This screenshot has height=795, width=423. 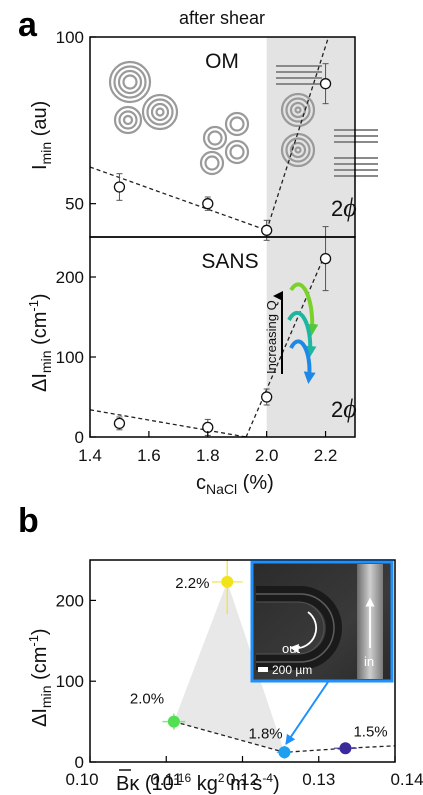 What do you see at coordinates (235, 484) in the screenshot?
I see `sans-x-axis-label: cNaCl (%)` at bounding box center [235, 484].